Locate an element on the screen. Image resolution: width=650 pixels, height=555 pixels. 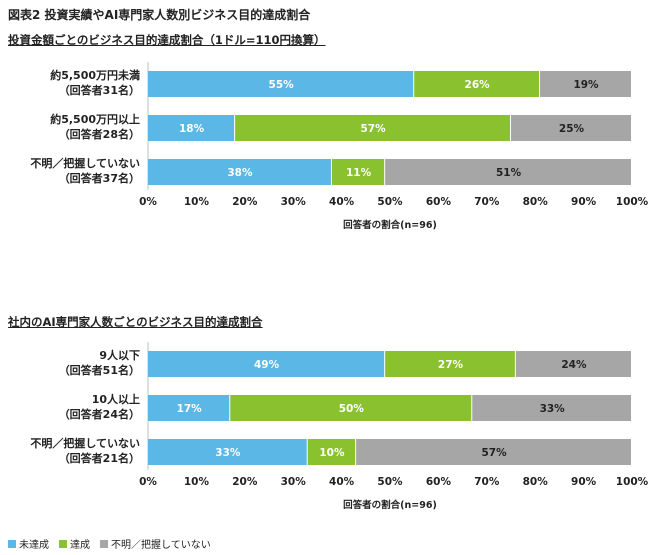
chart-2-title: 社内のAI専門家人数ごとのビジネス目的達成割合 is located at coordinates (135, 322).